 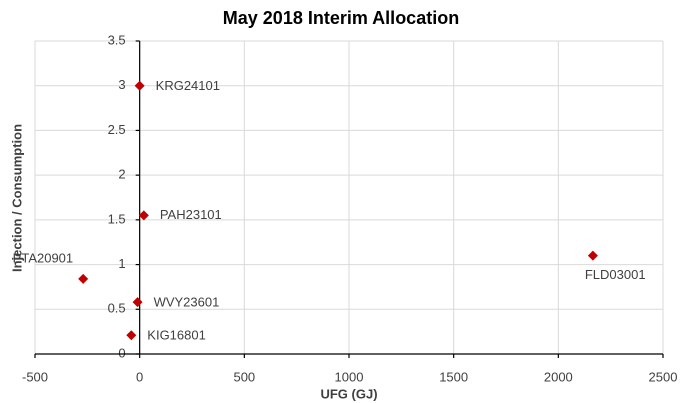 I want to click on x-tick-label: 1500, so click(x=453, y=376).